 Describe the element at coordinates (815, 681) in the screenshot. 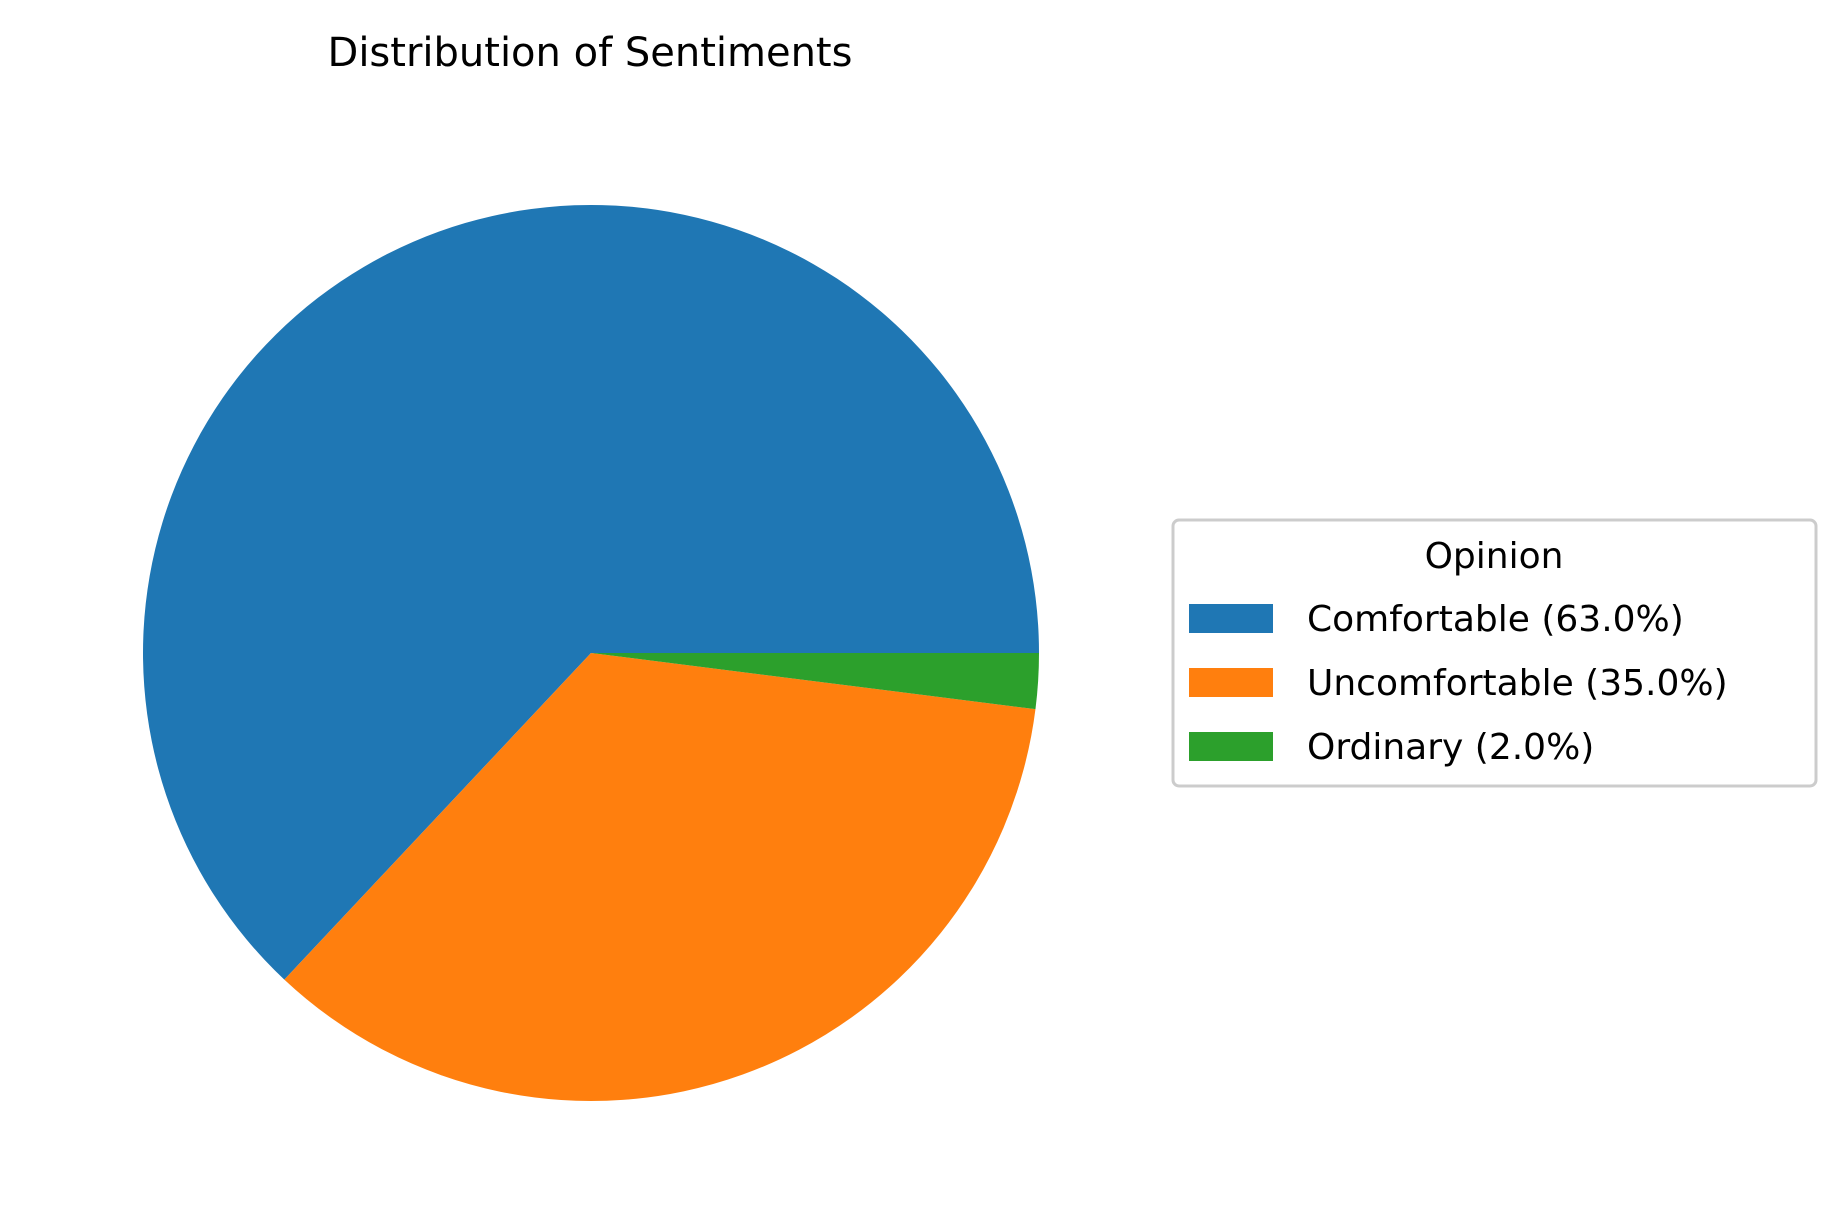

I see `pie-slice-ordinary` at that location.